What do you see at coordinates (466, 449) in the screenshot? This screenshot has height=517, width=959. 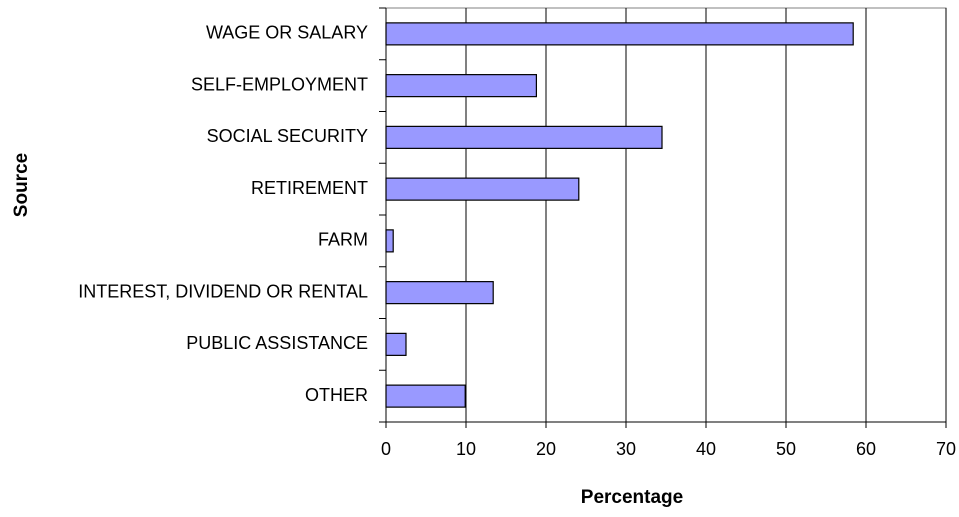 I see `x-tick-label: 10` at bounding box center [466, 449].